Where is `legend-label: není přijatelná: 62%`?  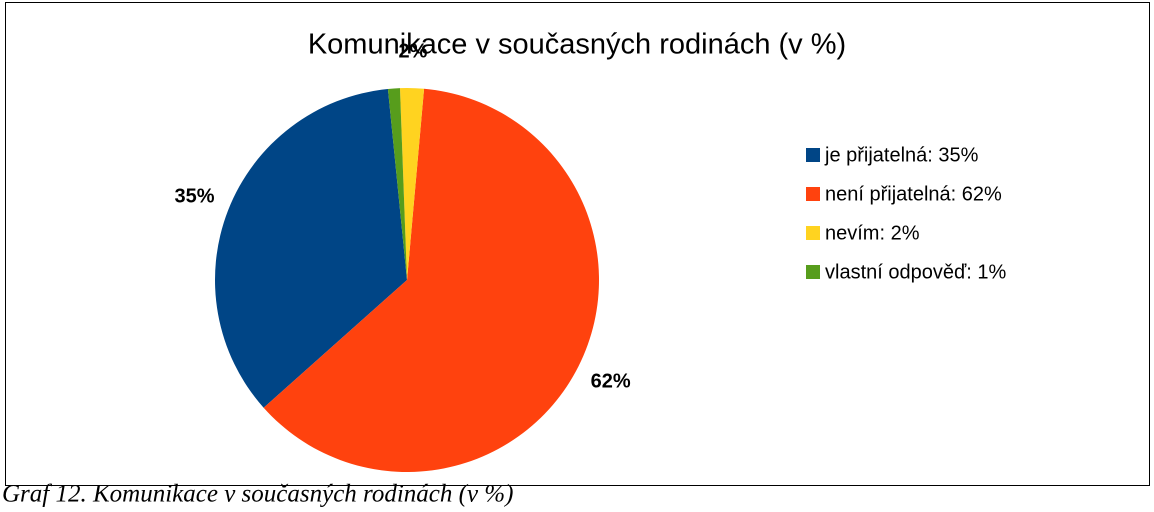 legend-label: není přijatelná: 62% is located at coordinates (913, 194).